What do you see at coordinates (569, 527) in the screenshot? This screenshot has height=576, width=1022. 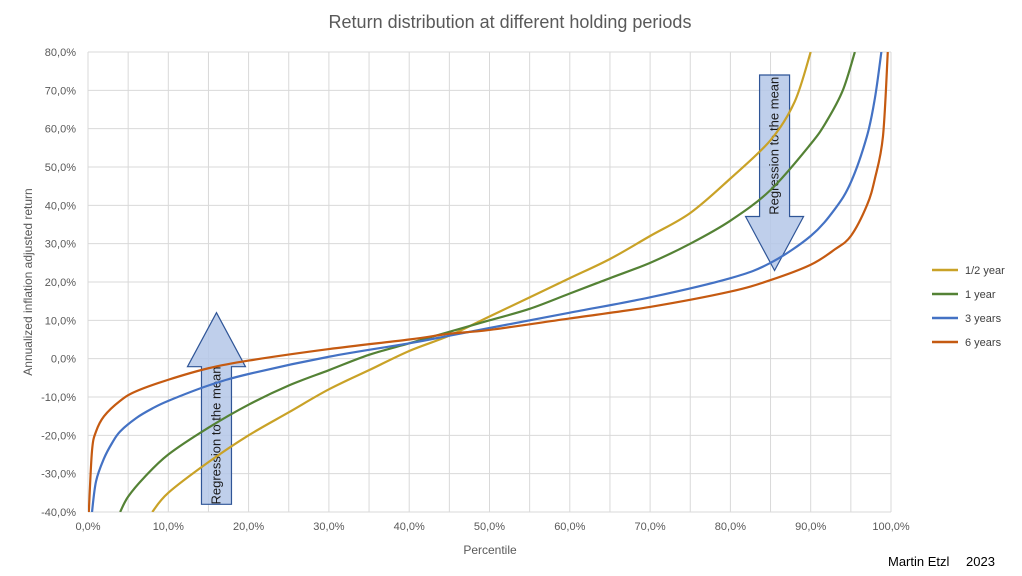 I see `x-tick-label: 60,0%` at bounding box center [569, 527].